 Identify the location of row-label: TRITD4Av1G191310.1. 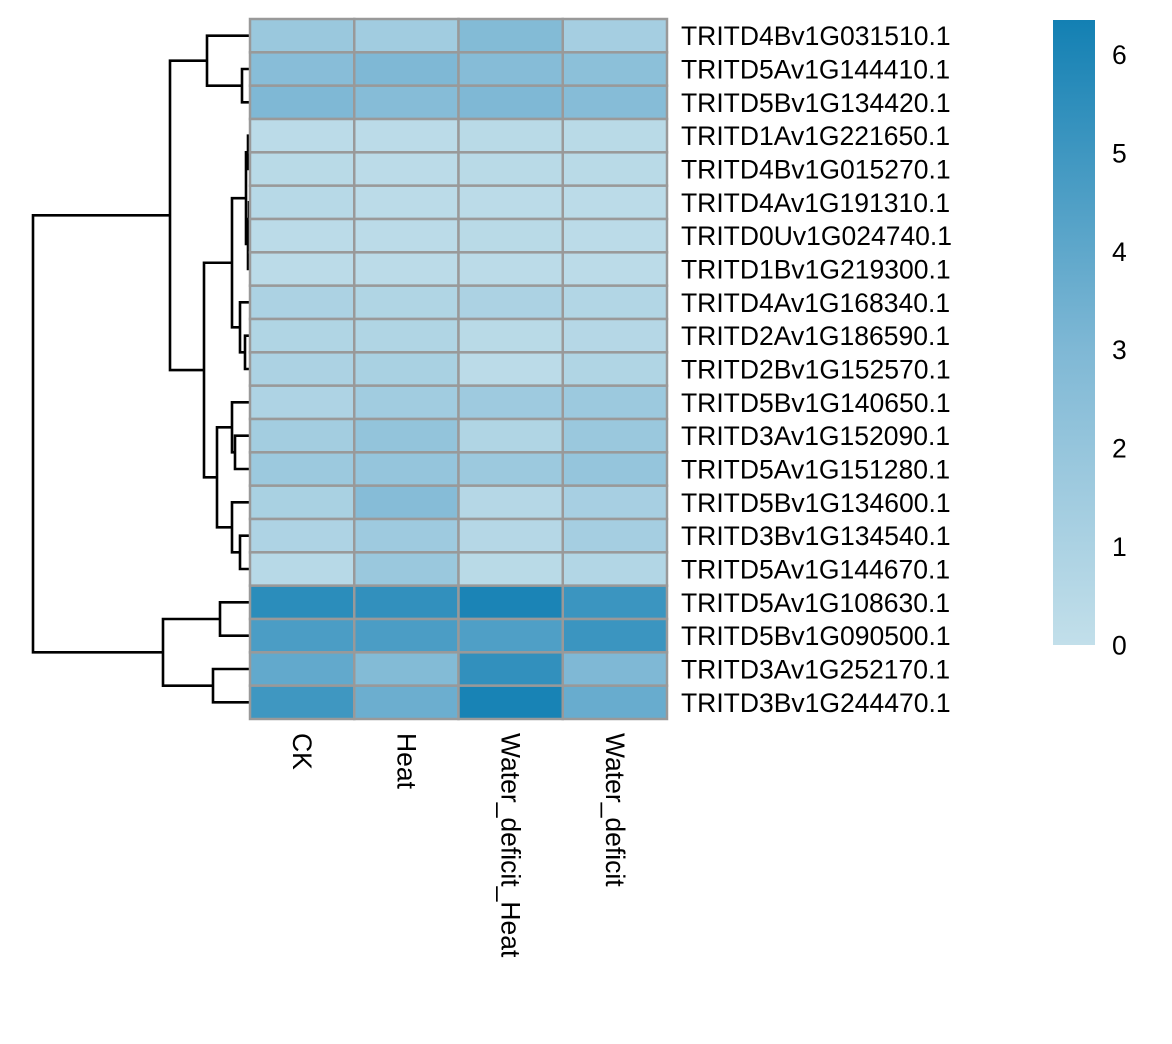
(815, 203).